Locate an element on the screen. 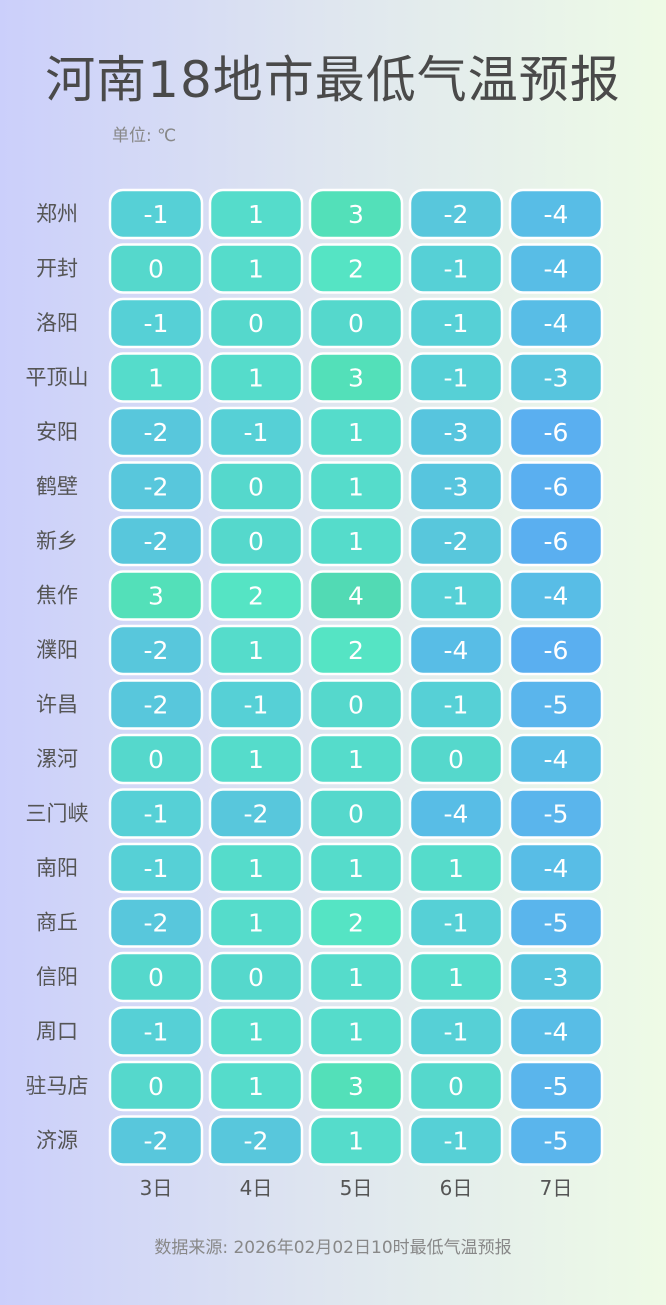 The height and width of the screenshot is (1305, 666). data-source: 数据来源: 2026年02月02日10时最低气温预报 is located at coordinates (333, 1248).